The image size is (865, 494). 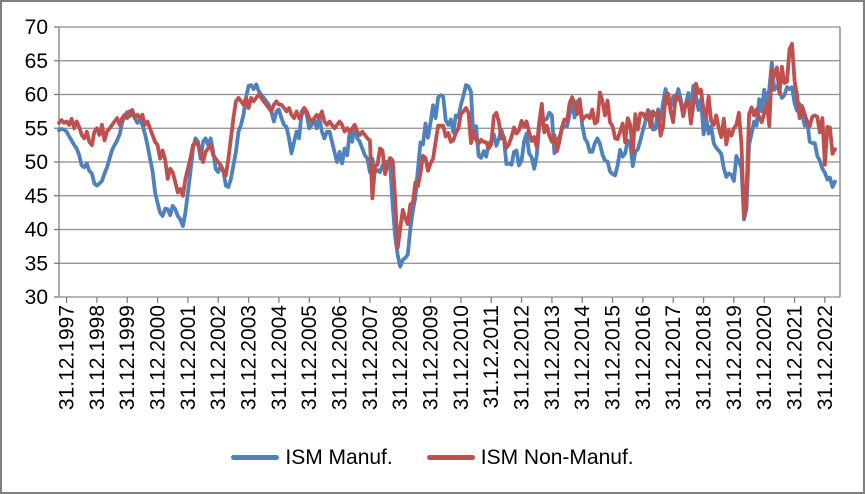 I want to click on x-axis-label: 31.12.2006, so click(x=340, y=357).